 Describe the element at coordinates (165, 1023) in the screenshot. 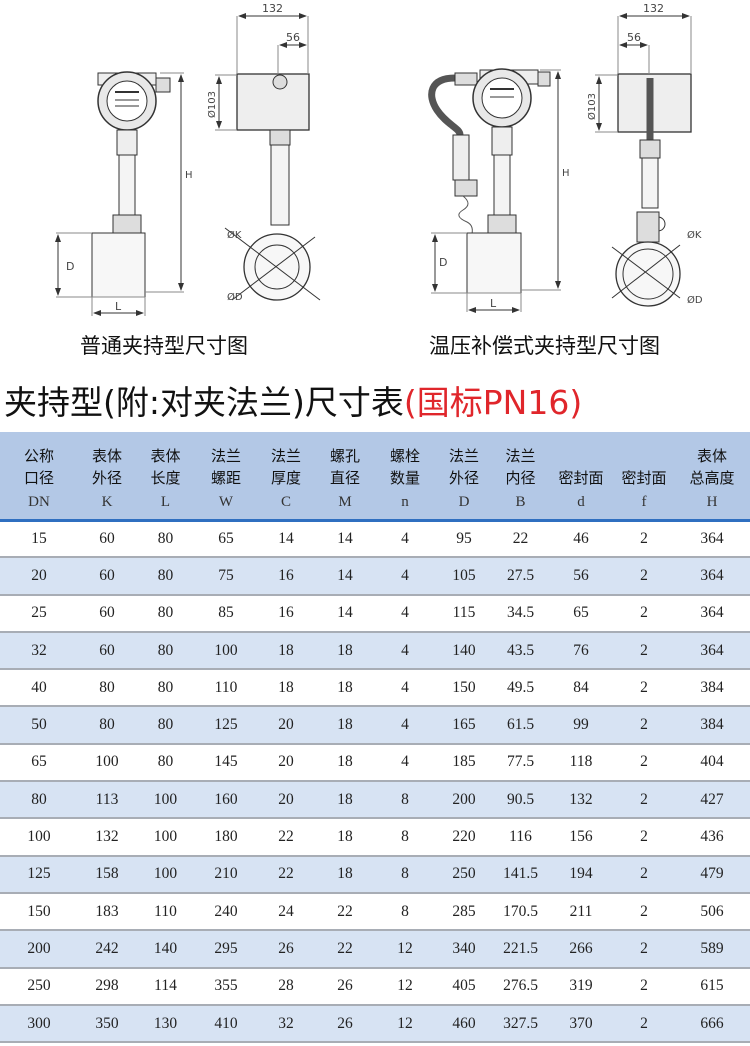

I see `table-cell: 130` at that location.